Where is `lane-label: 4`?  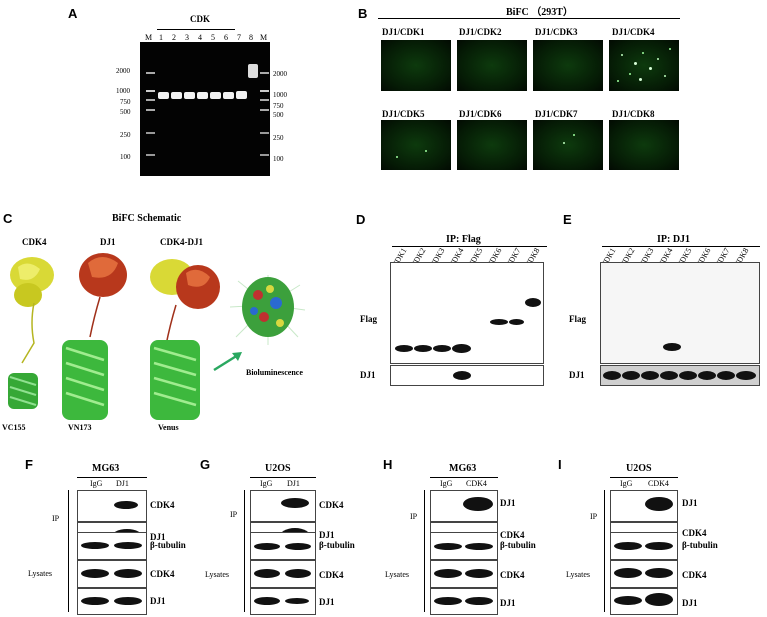
lane-label: 4 is located at coordinates (200, 37).